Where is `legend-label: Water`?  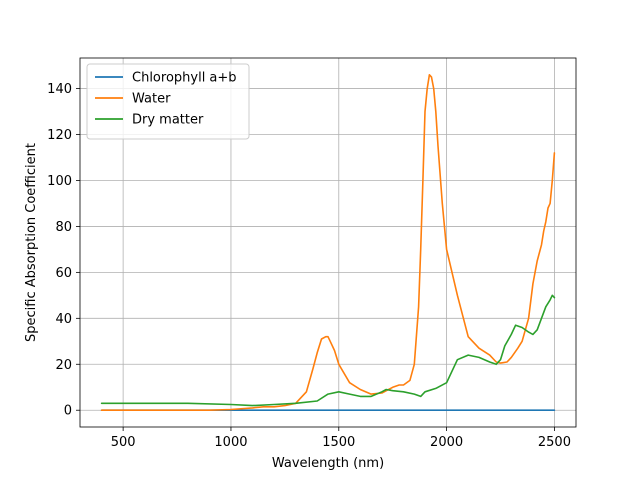 legend-label: Water is located at coordinates (151, 99).